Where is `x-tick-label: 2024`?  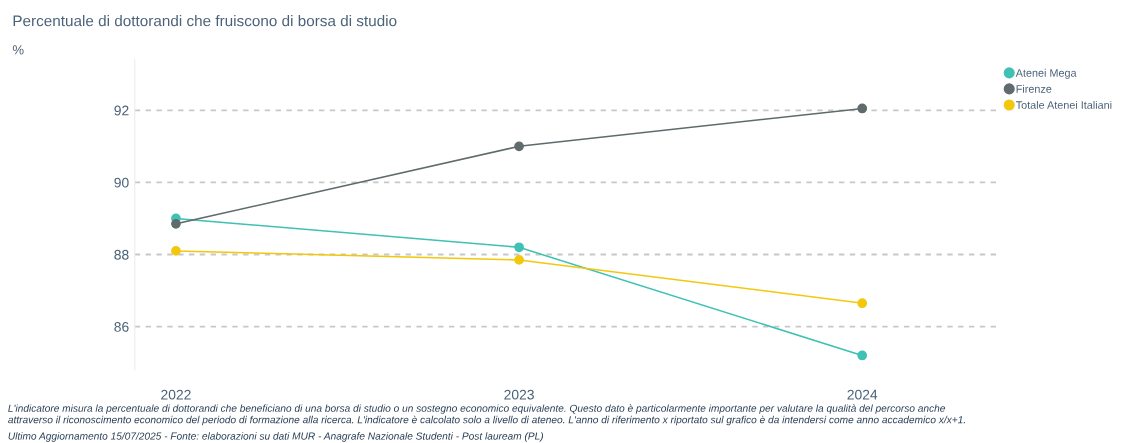
x-tick-label: 2024 is located at coordinates (862, 394).